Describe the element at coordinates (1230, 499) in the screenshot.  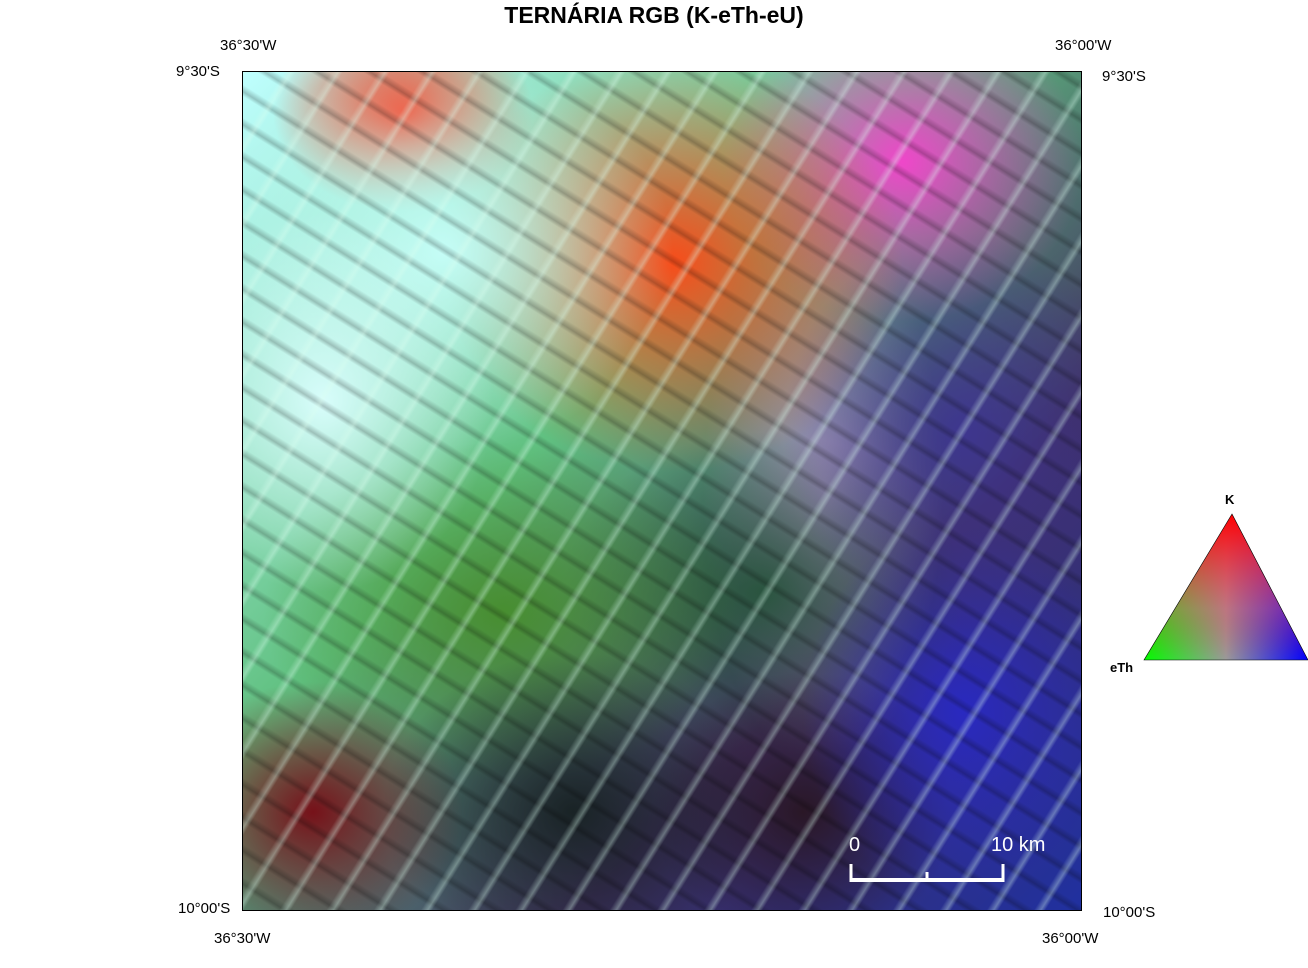
I see `legend-label-k: K` at that location.